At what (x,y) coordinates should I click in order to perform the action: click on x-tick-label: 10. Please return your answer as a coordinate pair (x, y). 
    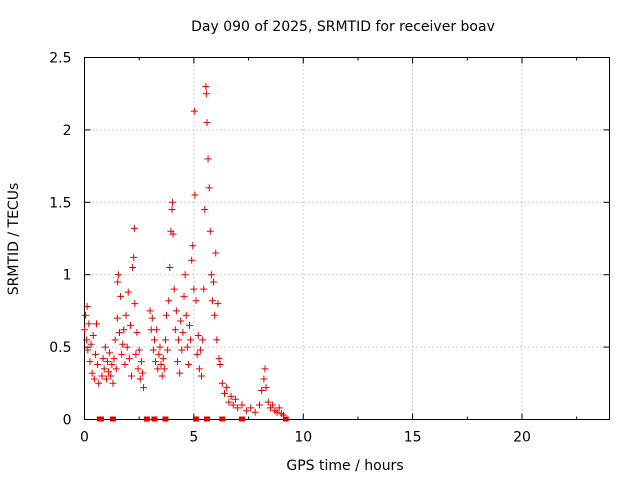
    Looking at the image, I should click on (303, 438).